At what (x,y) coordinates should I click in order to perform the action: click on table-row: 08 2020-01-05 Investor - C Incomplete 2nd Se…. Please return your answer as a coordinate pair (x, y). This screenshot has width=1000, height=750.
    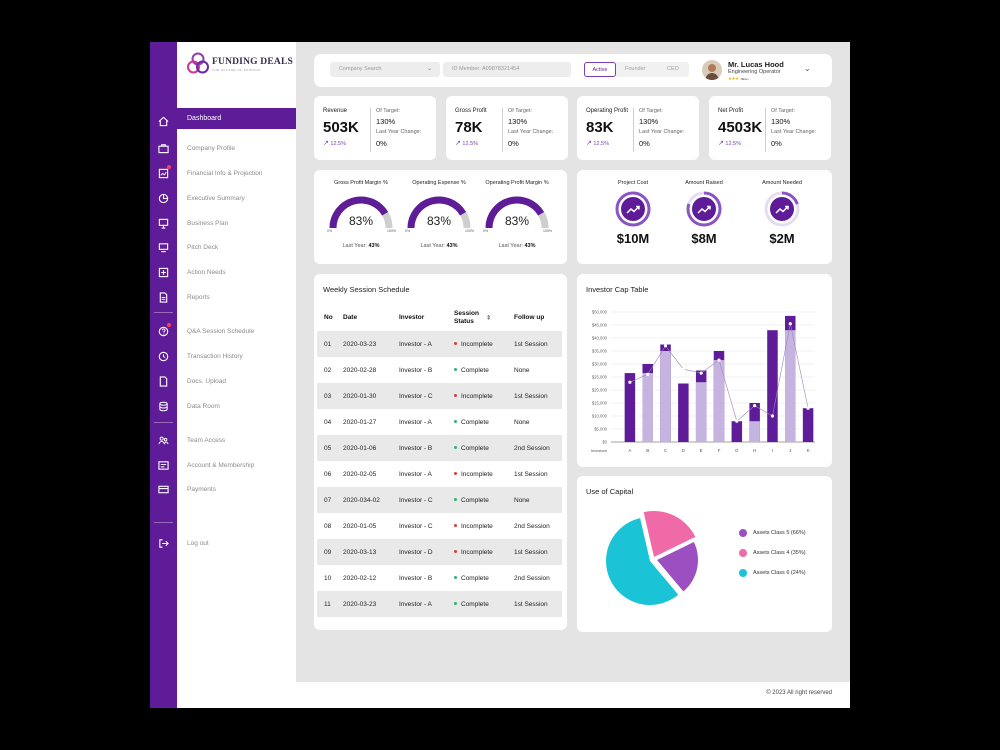
    Looking at the image, I should click on (439, 526).